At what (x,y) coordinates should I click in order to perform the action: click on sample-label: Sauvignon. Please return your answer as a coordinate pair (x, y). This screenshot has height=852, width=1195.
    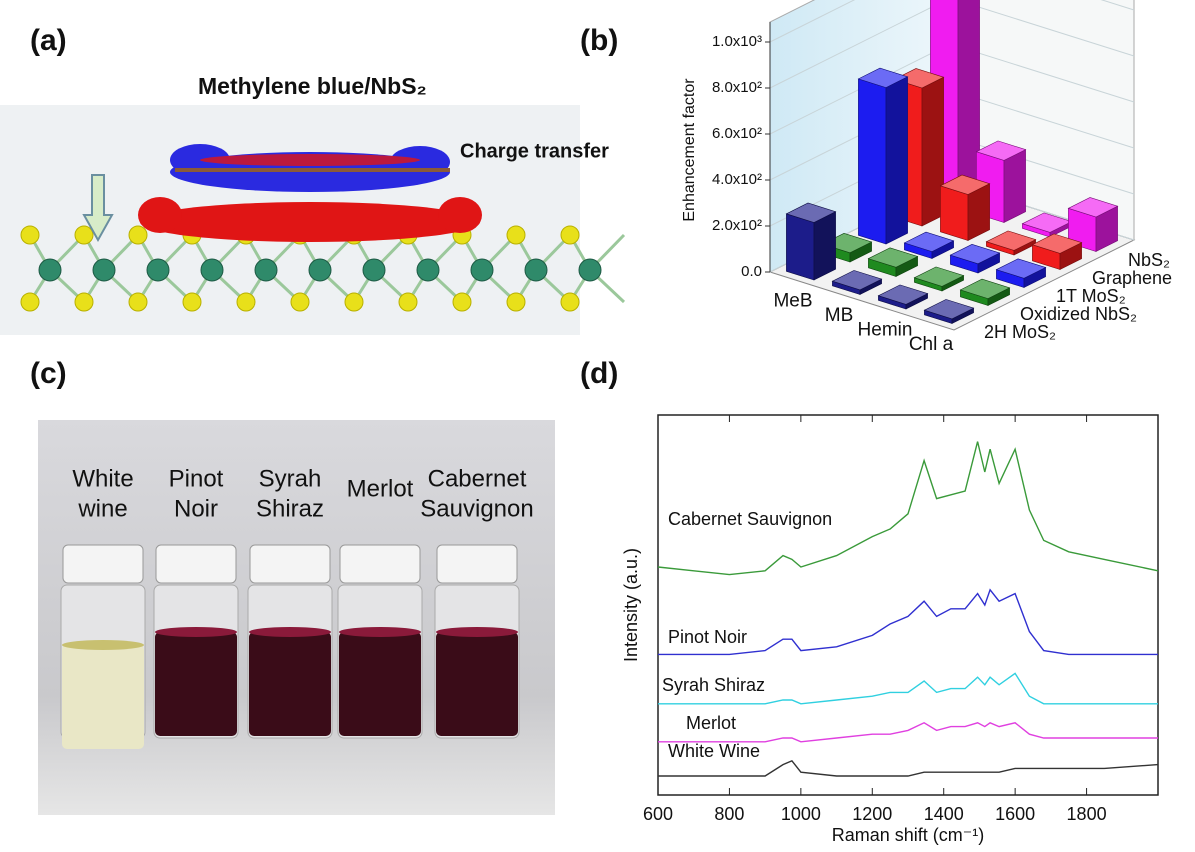
    Looking at the image, I should click on (476, 508).